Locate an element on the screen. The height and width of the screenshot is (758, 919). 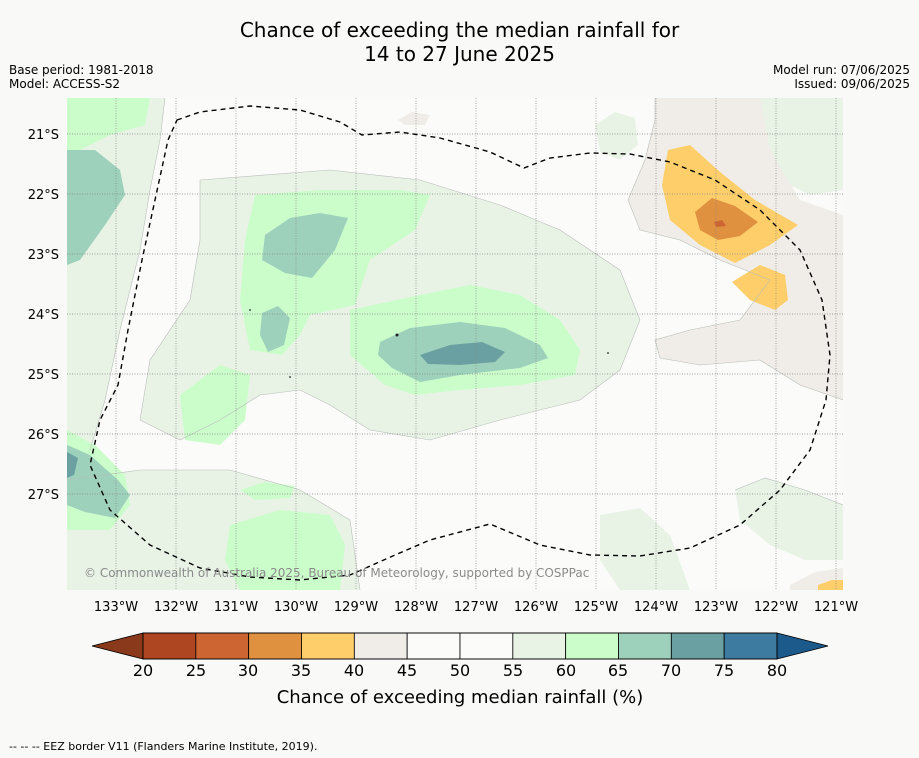
meta-left: Base period: 1981-2018 Model: ACCESS-S2 is located at coordinates (81, 77).